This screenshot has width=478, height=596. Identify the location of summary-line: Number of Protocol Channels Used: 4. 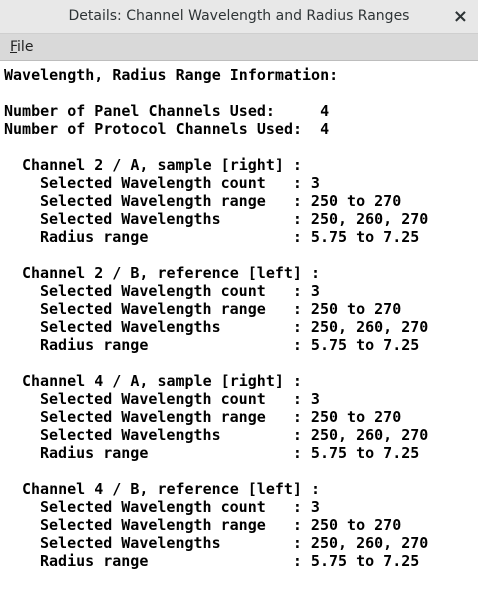
(167, 129).